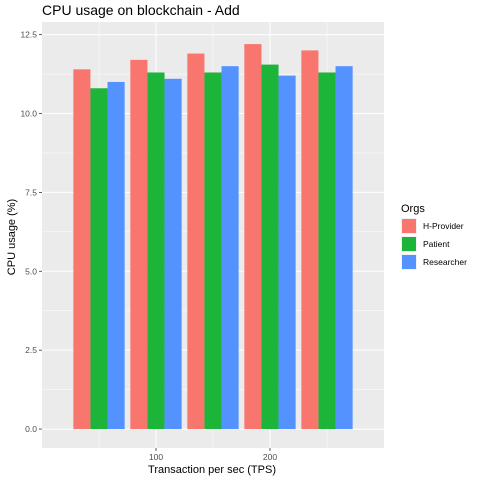  Describe the element at coordinates (156, 457) in the screenshot. I see `x-tick-label: 100` at that location.